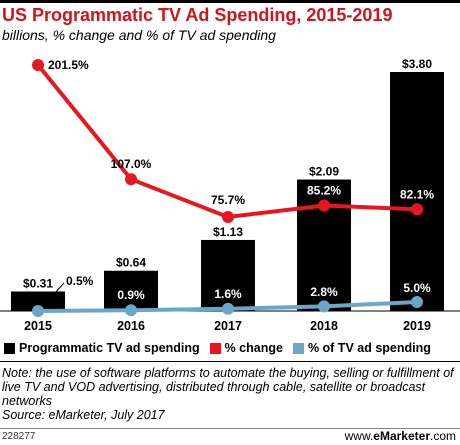 The height and width of the screenshot is (445, 460). Describe the element at coordinates (38, 65) in the screenshot. I see `change-point-2015` at that location.